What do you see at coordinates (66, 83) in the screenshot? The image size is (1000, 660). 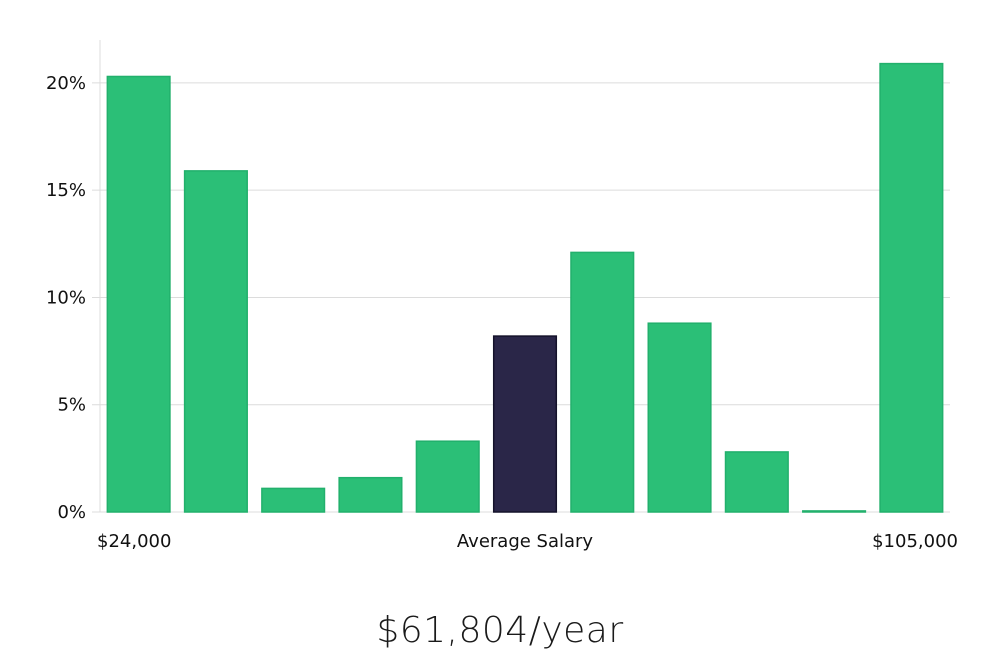 I see `y-tick-label: 20%` at bounding box center [66, 83].